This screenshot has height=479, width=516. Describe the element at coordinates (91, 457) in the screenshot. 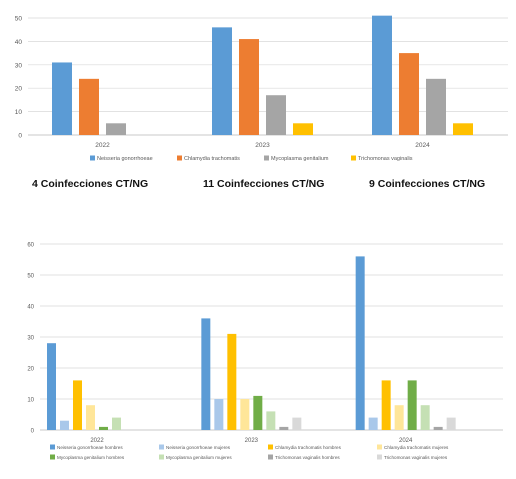

I see `legend-label-5: Mycoplasma genitalium hombres` at that location.